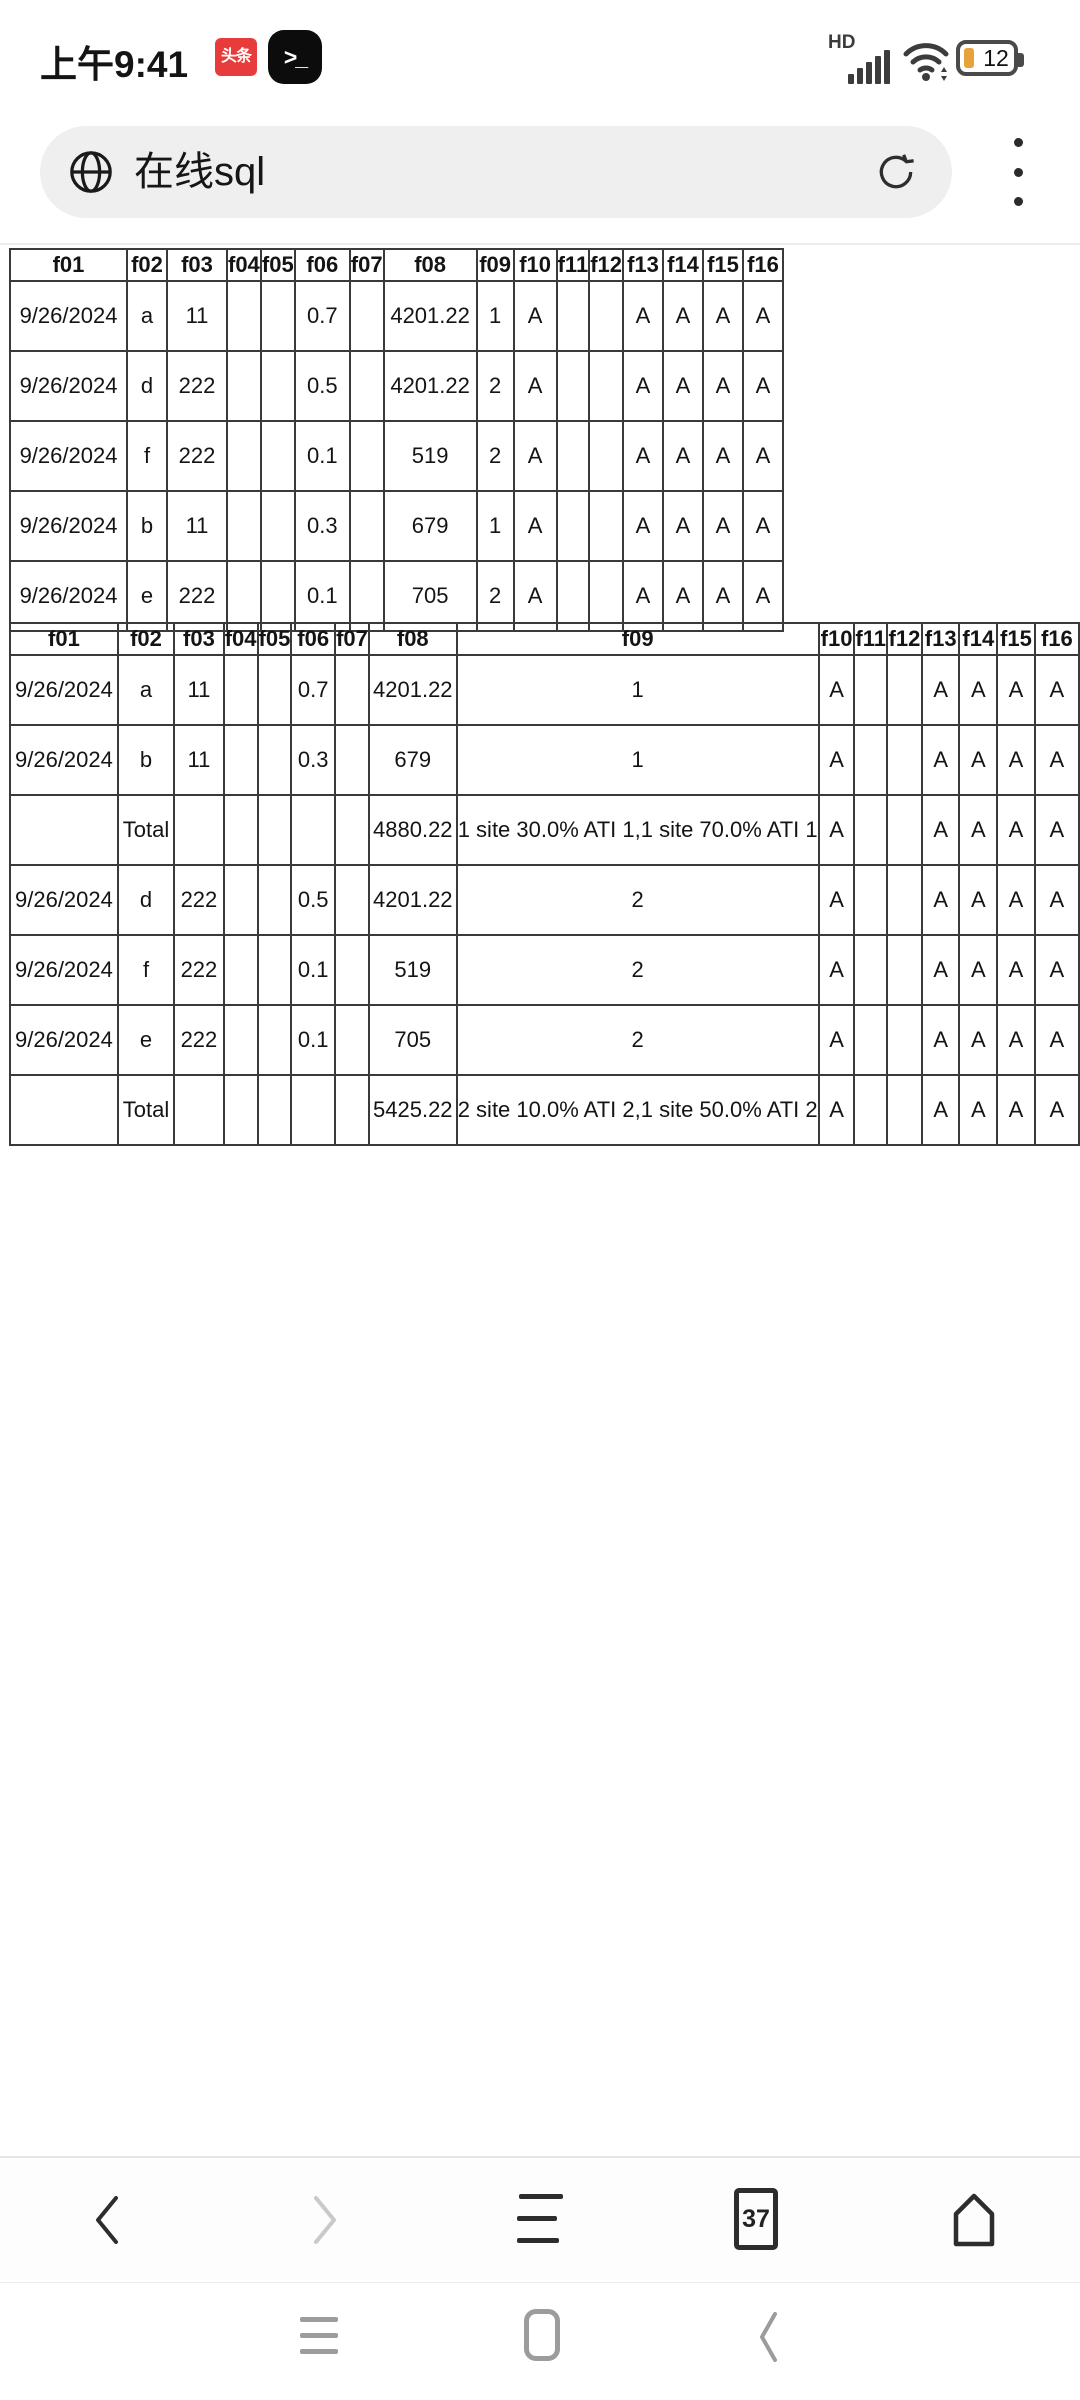 The width and height of the screenshot is (1080, 2400). Describe the element at coordinates (682, 265) in the screenshot. I see `column-header: f14` at that location.